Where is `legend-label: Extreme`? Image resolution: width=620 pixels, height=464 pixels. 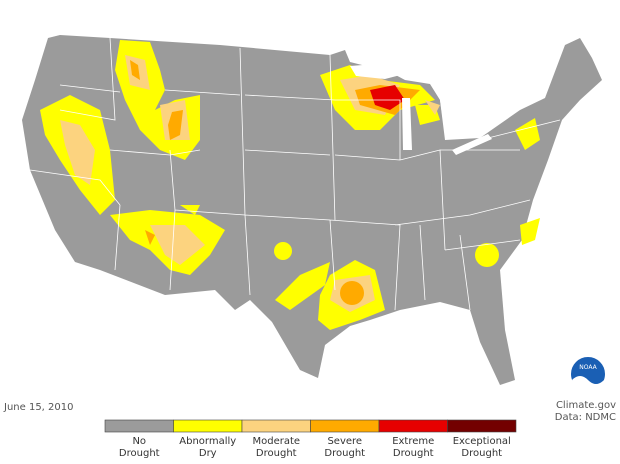
legend-label: Extreme is located at coordinates (413, 441).